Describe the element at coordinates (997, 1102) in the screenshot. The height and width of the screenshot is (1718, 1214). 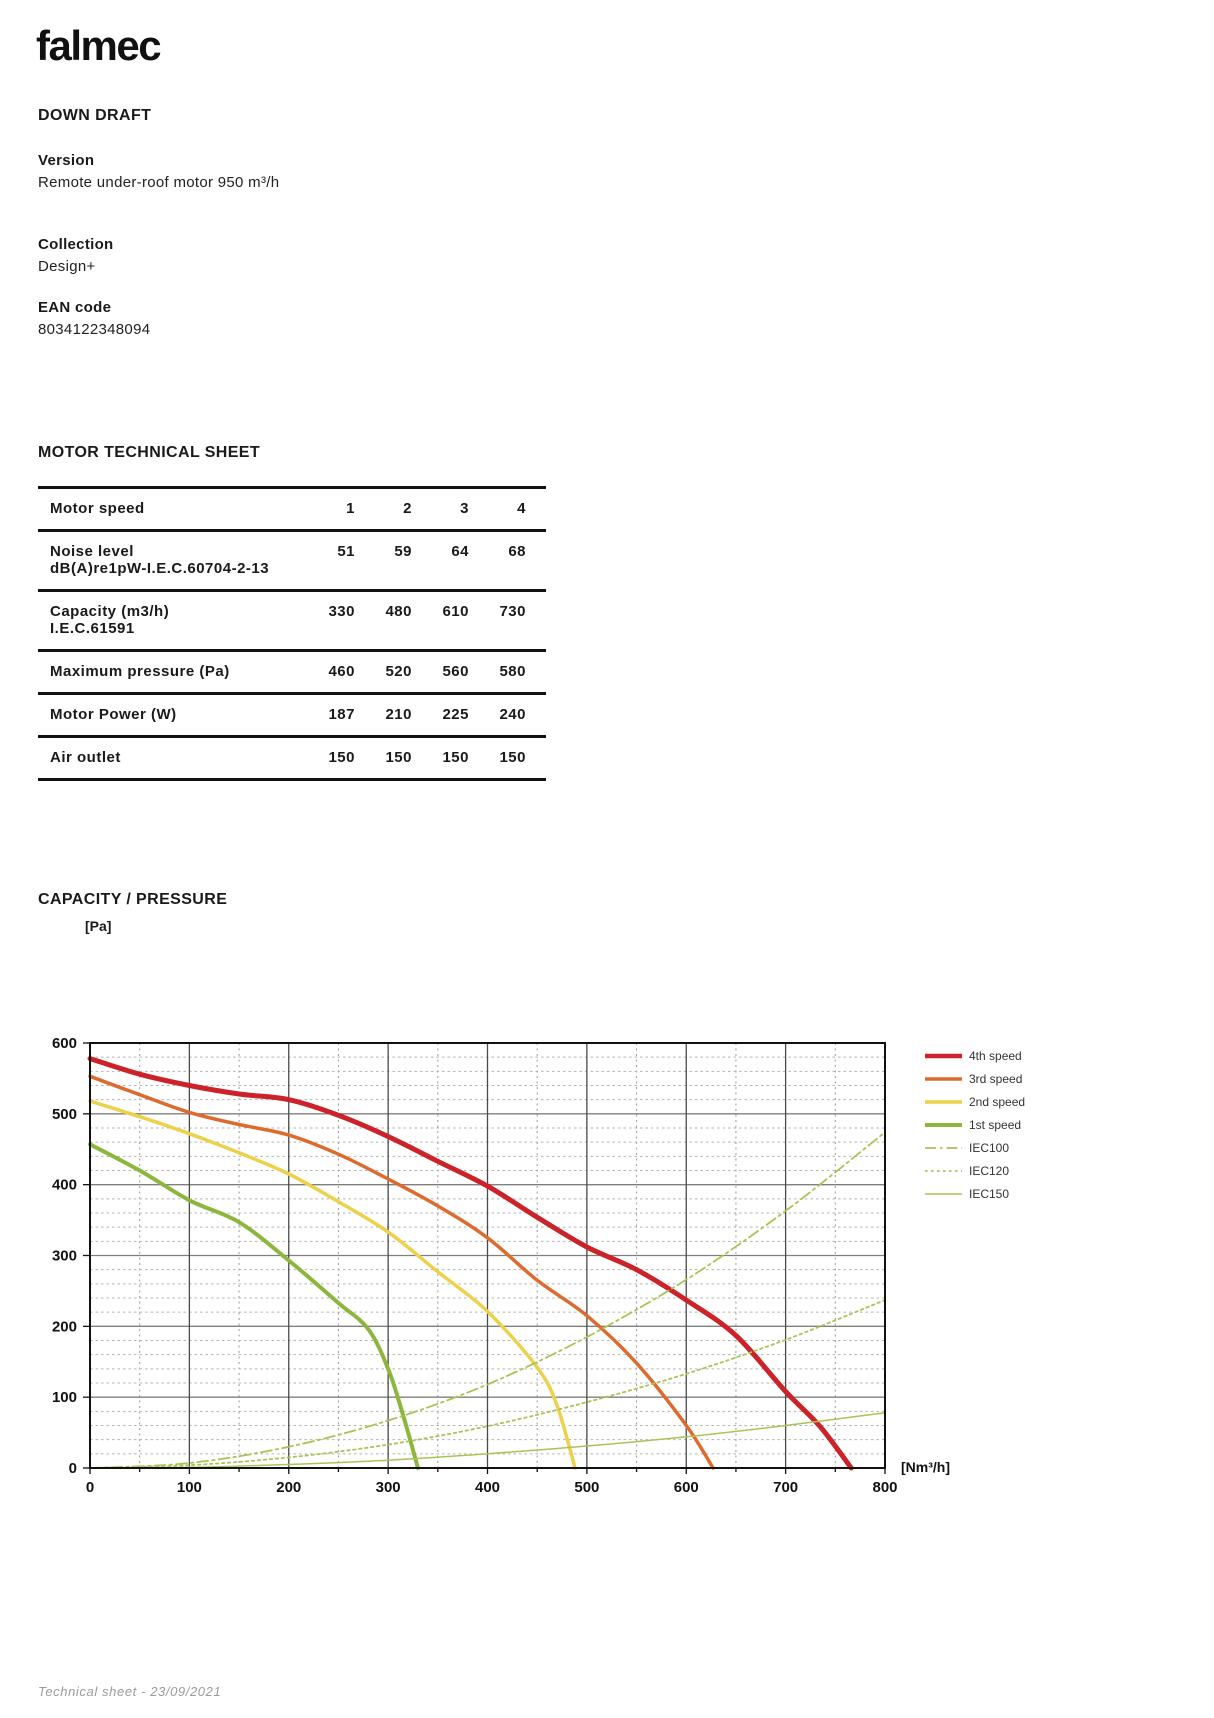
I see `legend-label: 2nd speed` at that location.